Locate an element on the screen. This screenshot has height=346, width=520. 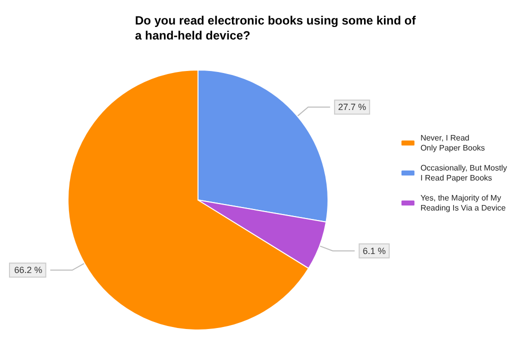
data-label: 6.1 % is located at coordinates (374, 251).